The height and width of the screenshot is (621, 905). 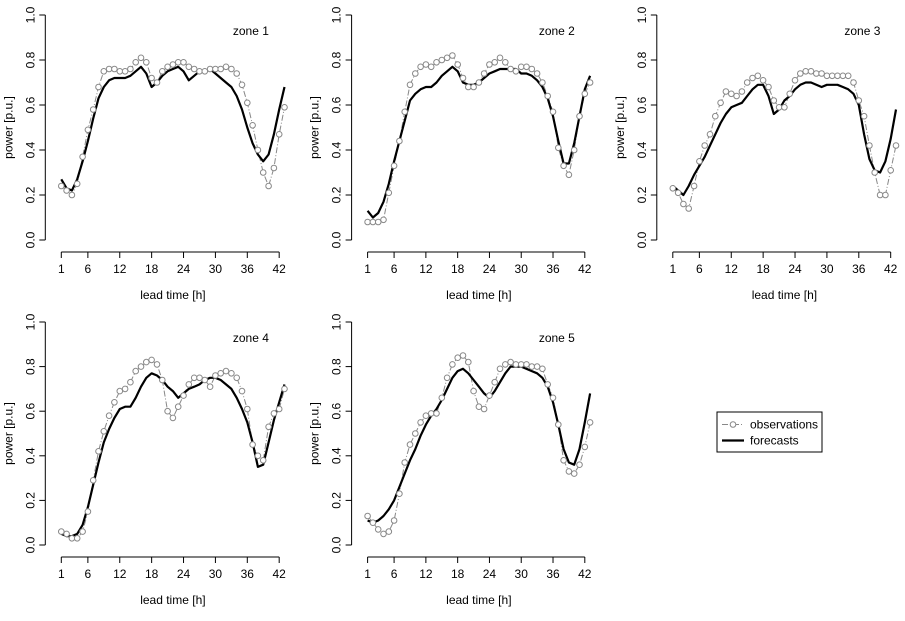 I want to click on legend-box, so click(x=769, y=432).